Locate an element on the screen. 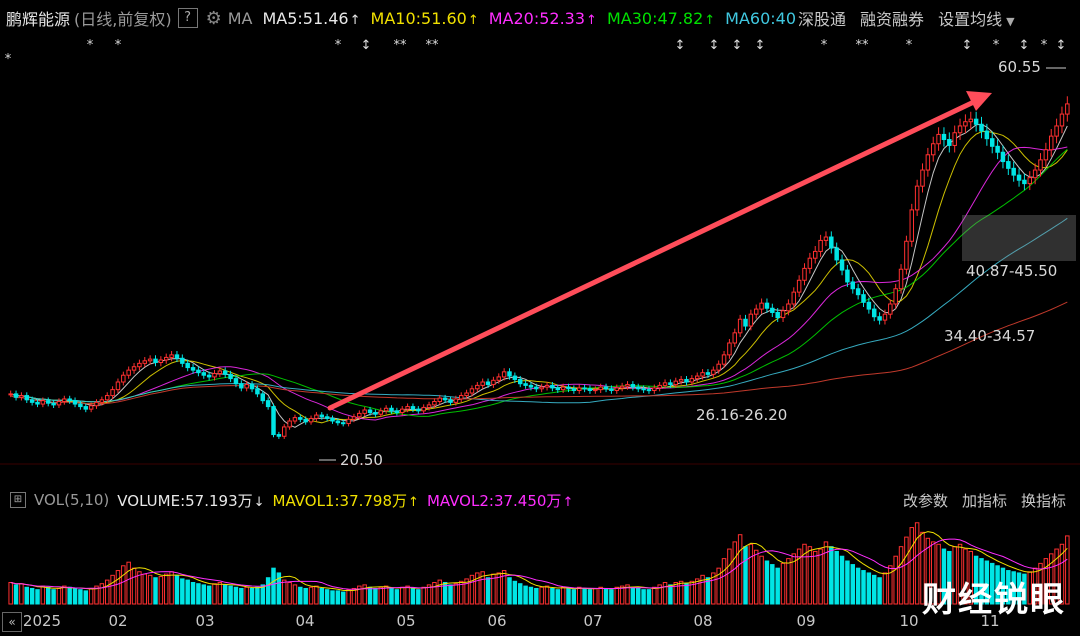 Image resolution: width=1080 pixels, height=636 pixels. x-tick-label: 03 is located at coordinates (205, 621).